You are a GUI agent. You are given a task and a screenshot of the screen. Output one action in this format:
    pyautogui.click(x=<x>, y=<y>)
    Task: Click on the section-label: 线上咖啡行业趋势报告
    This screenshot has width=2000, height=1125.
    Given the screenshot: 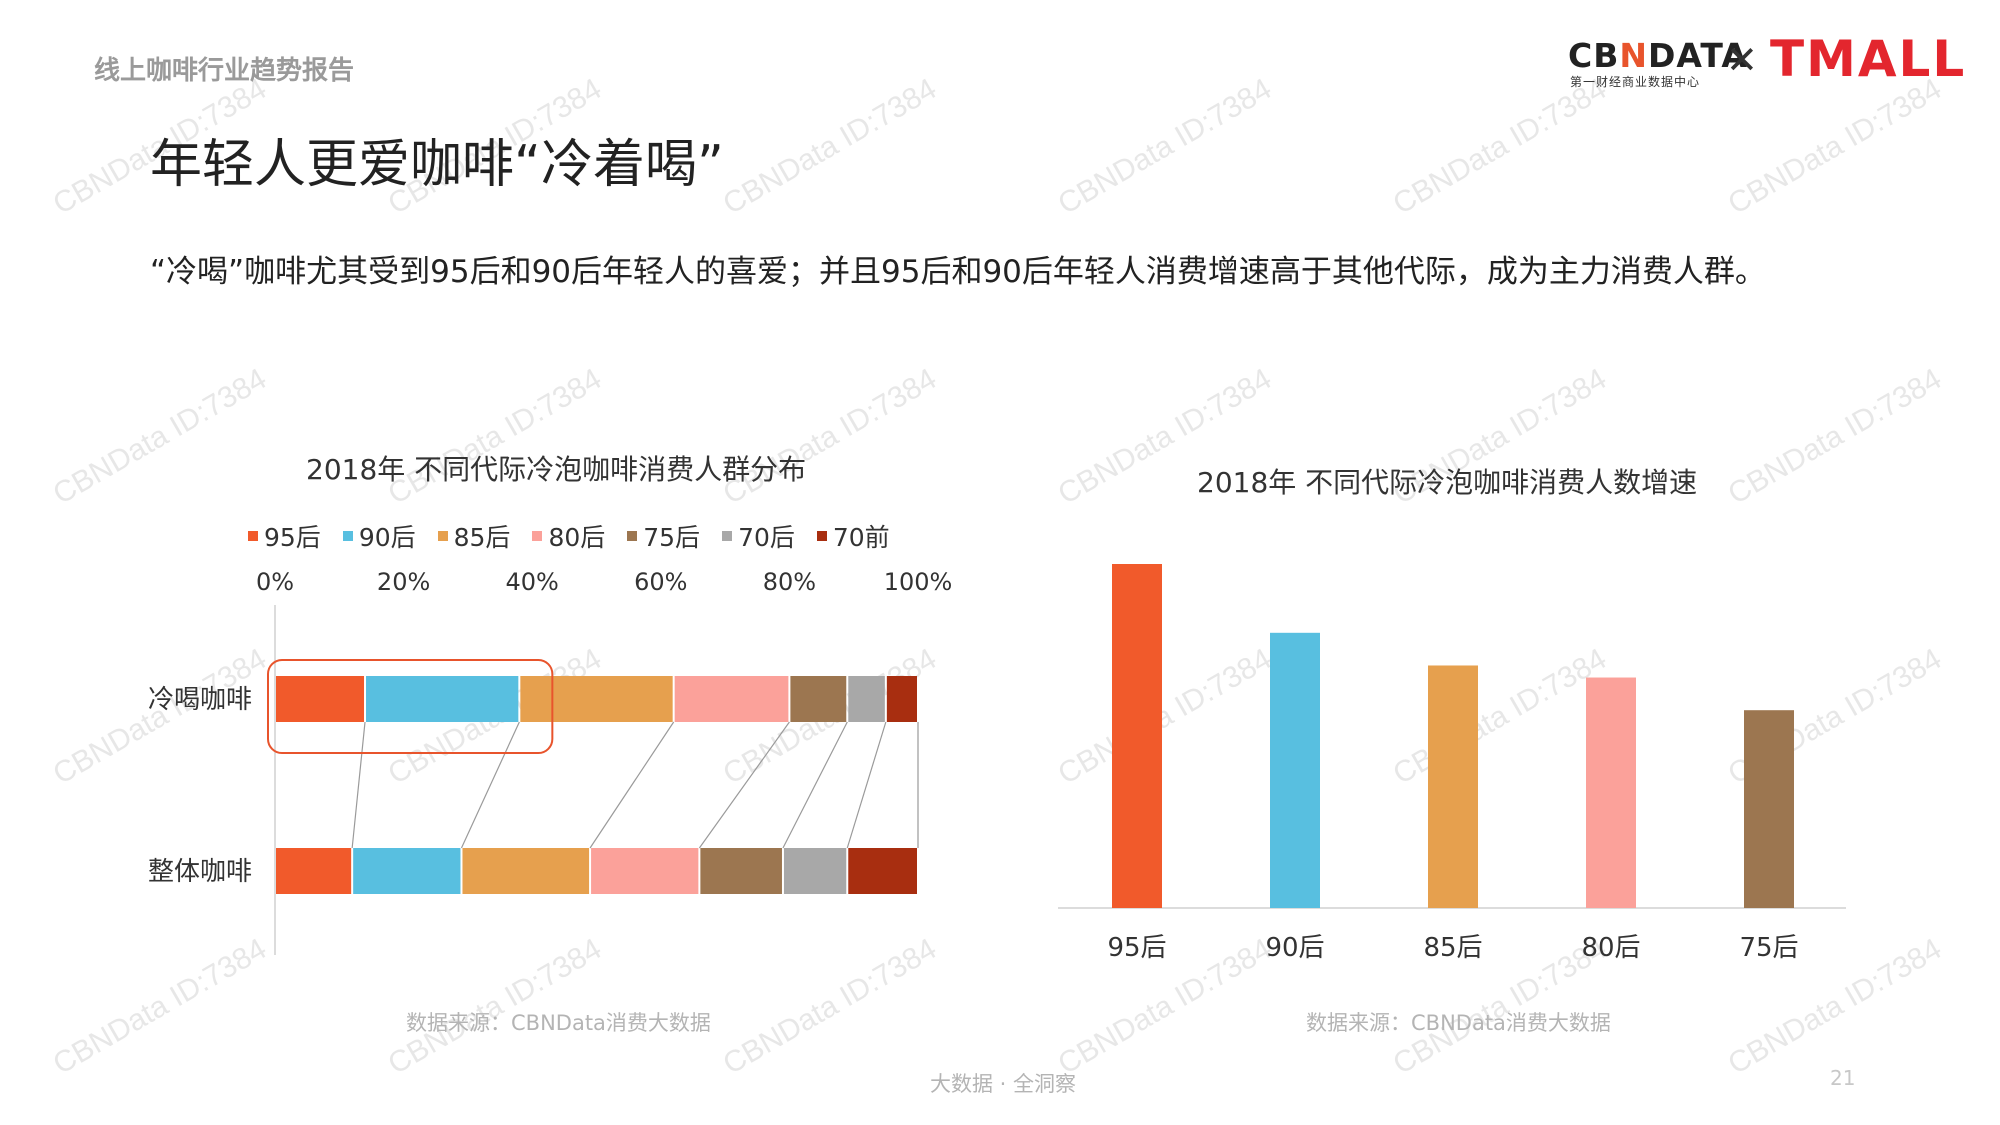 What is the action you would take?
    pyautogui.click(x=224, y=71)
    